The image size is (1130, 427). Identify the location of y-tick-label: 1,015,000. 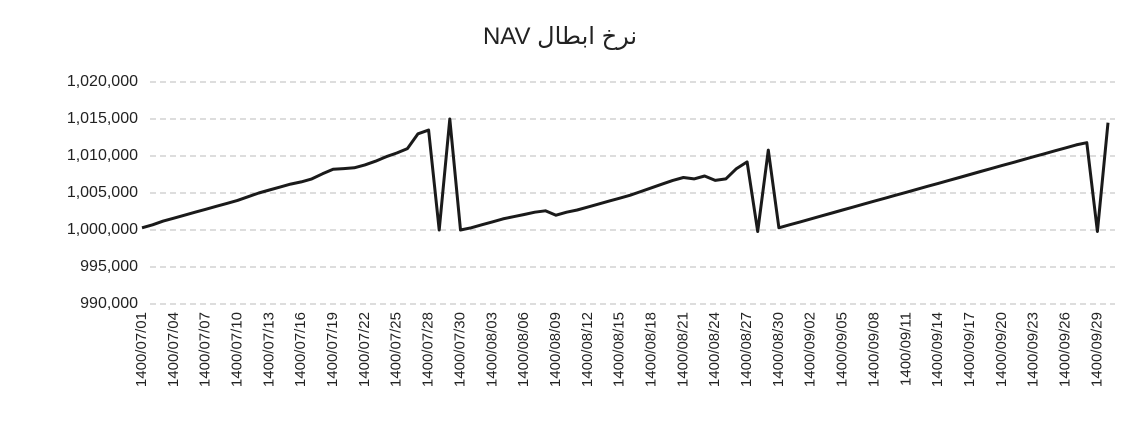
(102, 118).